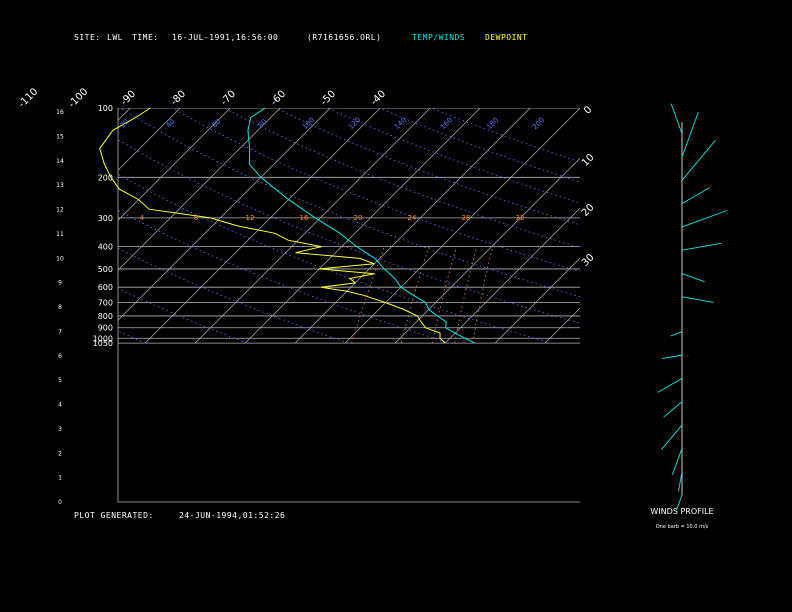 Image resolution: width=792 pixels, height=612 pixels. Describe the element at coordinates (308, 123) in the screenshot. I see `adiabat-label: 100` at that location.